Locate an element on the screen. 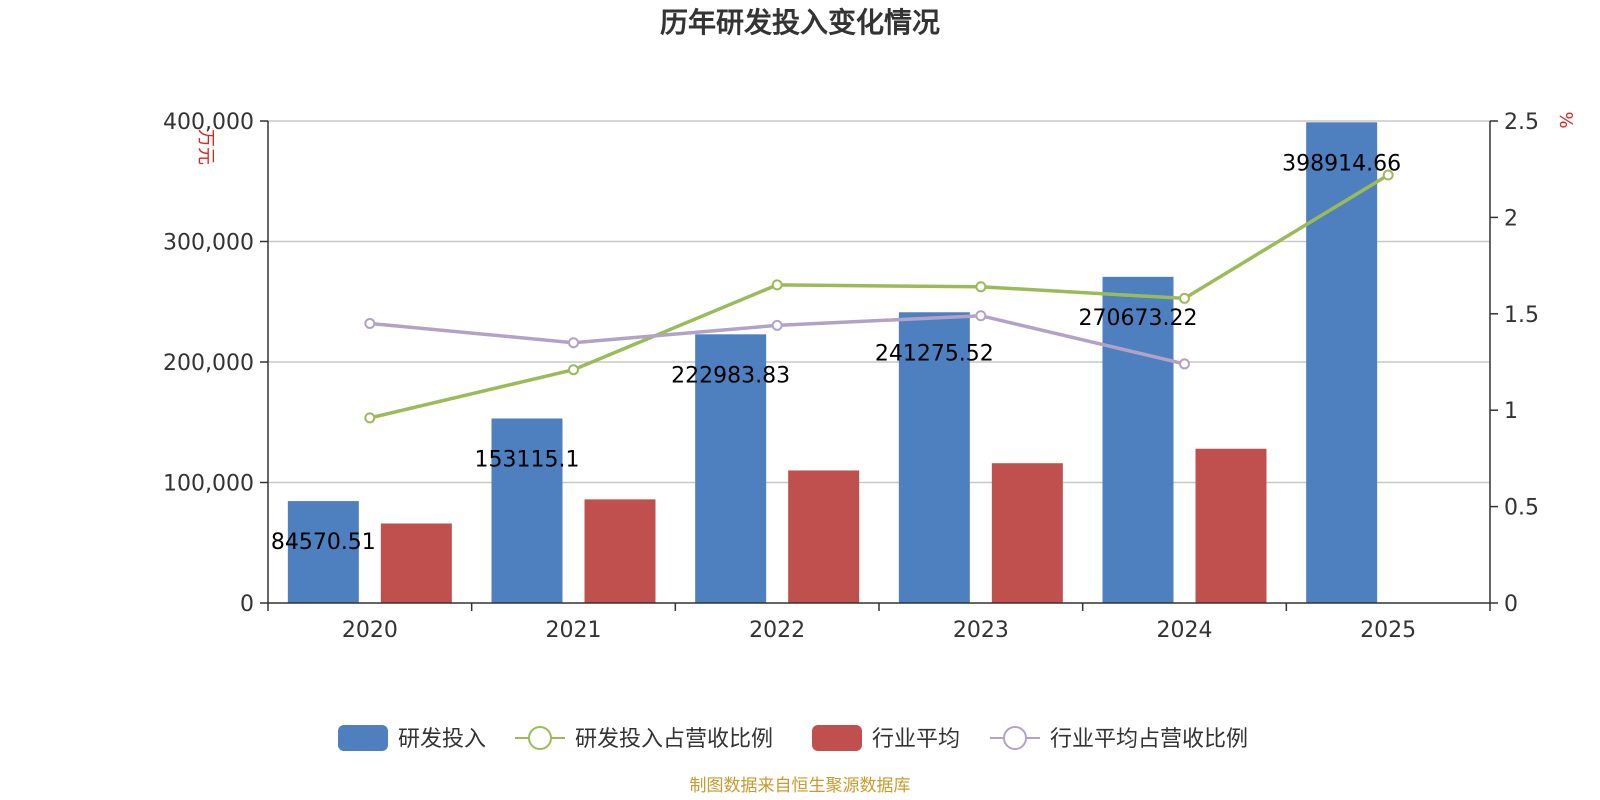  data-label: 398914.66 is located at coordinates (1341, 163).